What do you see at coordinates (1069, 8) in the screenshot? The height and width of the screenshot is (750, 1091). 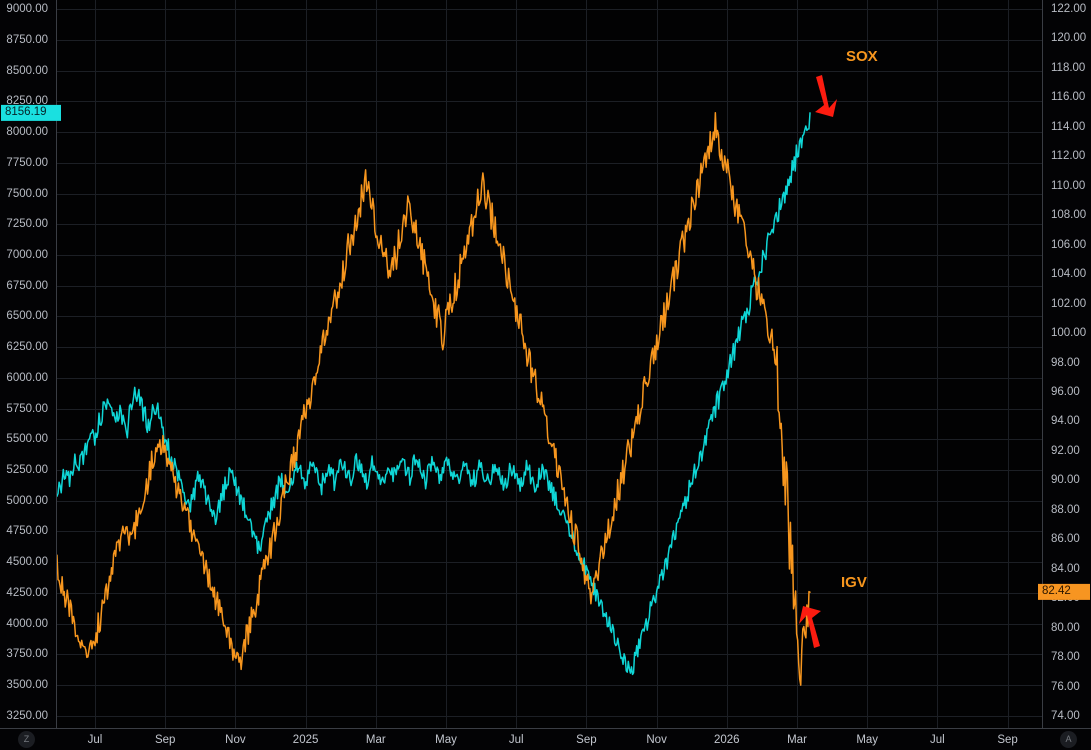 I see `price-tick-right: 122.00` at bounding box center [1069, 8].